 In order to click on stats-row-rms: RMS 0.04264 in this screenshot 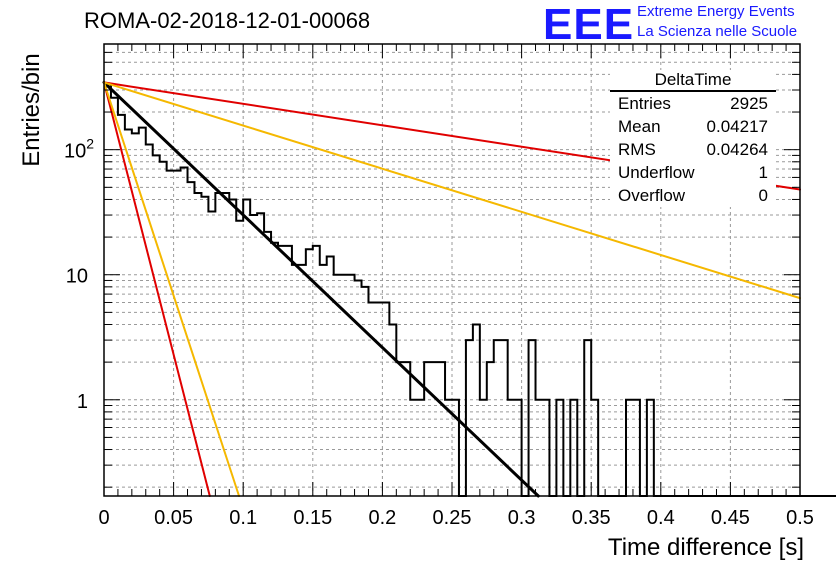, I will do `click(693, 149)`.